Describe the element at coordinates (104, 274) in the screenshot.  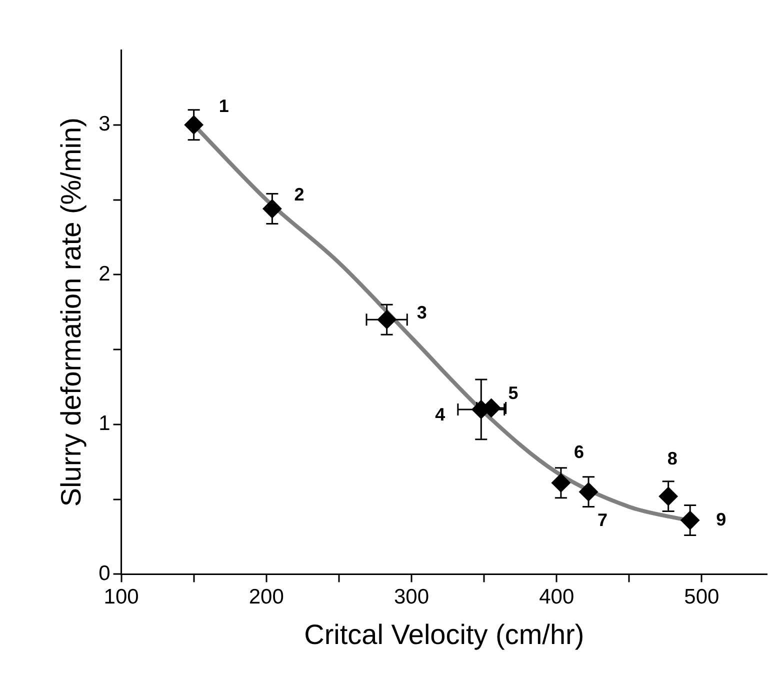
I see `y-tick-label: 2` at that location.